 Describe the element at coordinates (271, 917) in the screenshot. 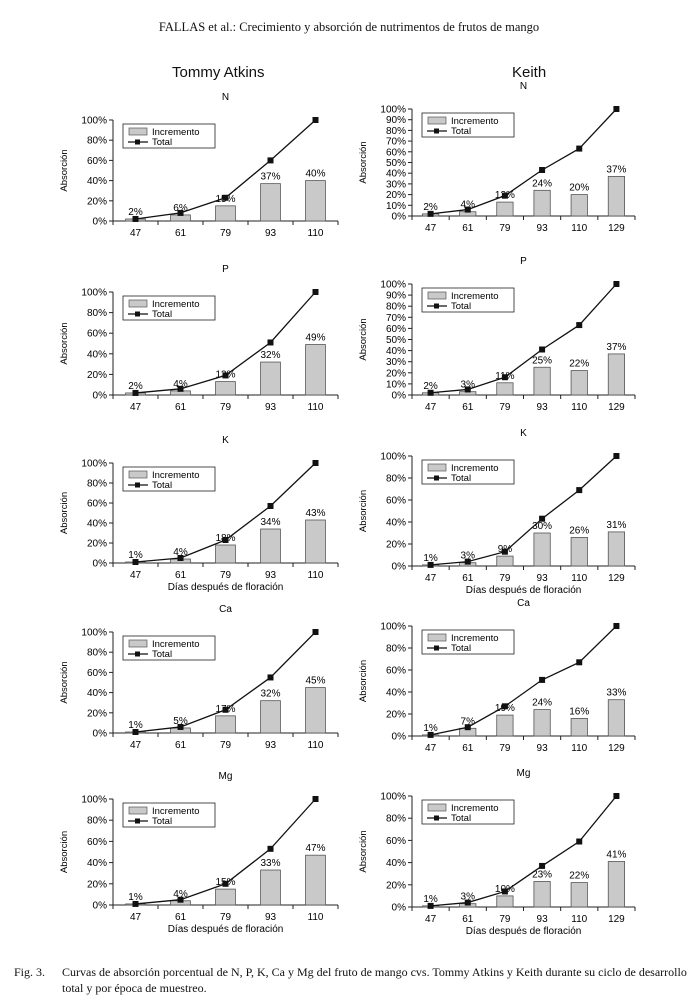

I see `panel-mg-tommy-xtick-label: 93` at that location.